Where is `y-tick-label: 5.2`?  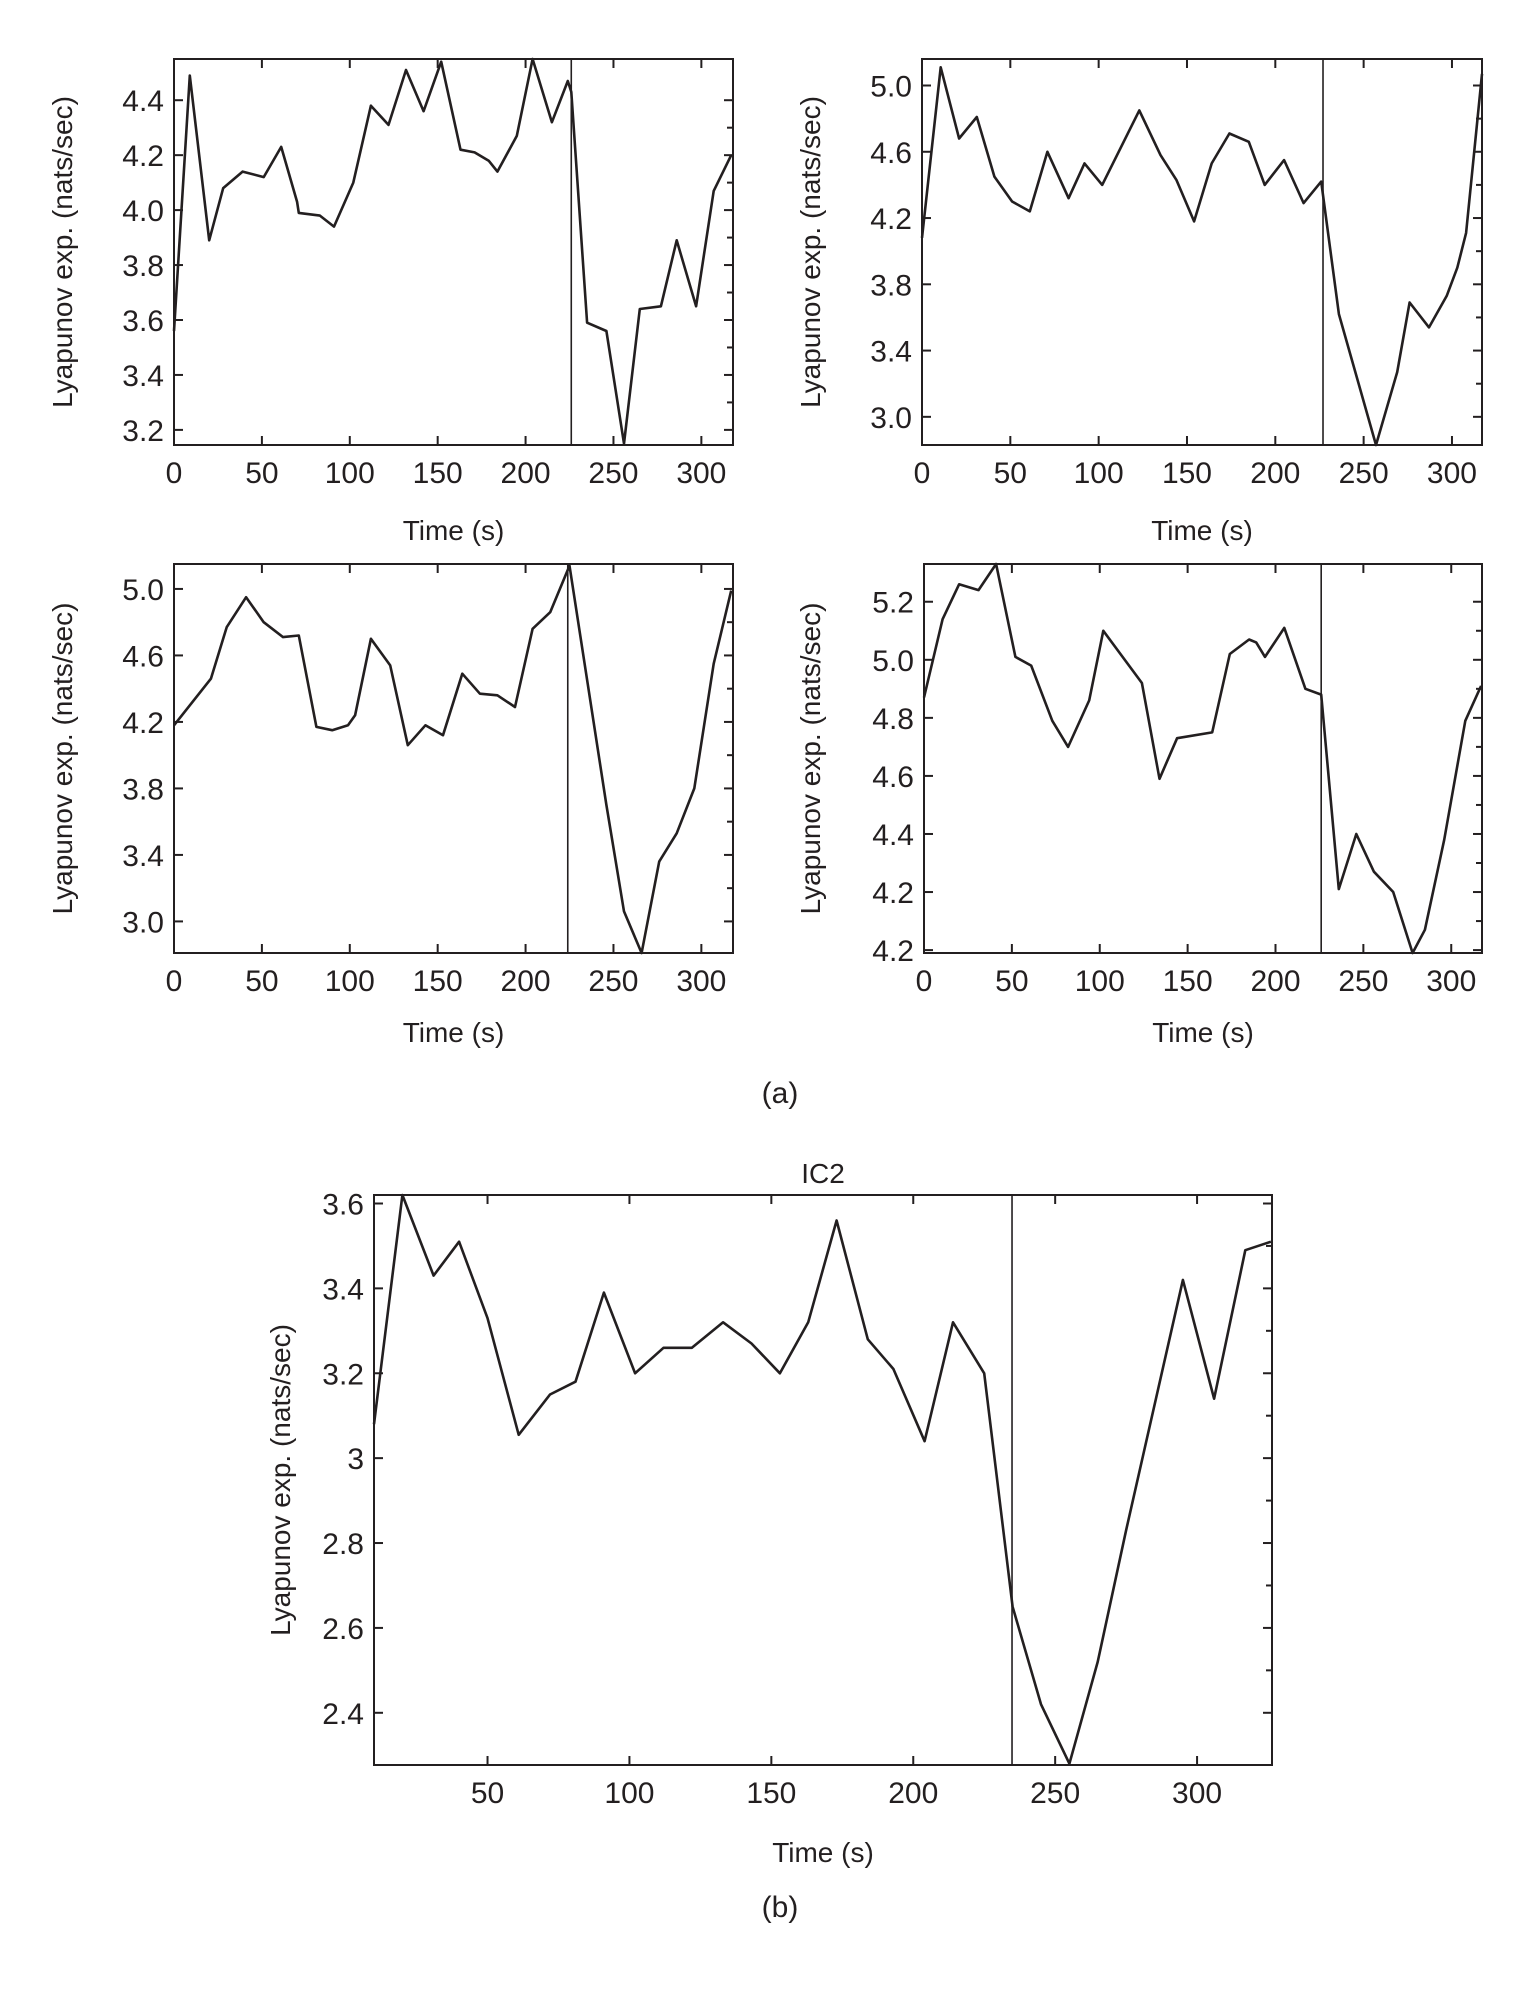
y-tick-label: 5.2 is located at coordinates (893, 603).